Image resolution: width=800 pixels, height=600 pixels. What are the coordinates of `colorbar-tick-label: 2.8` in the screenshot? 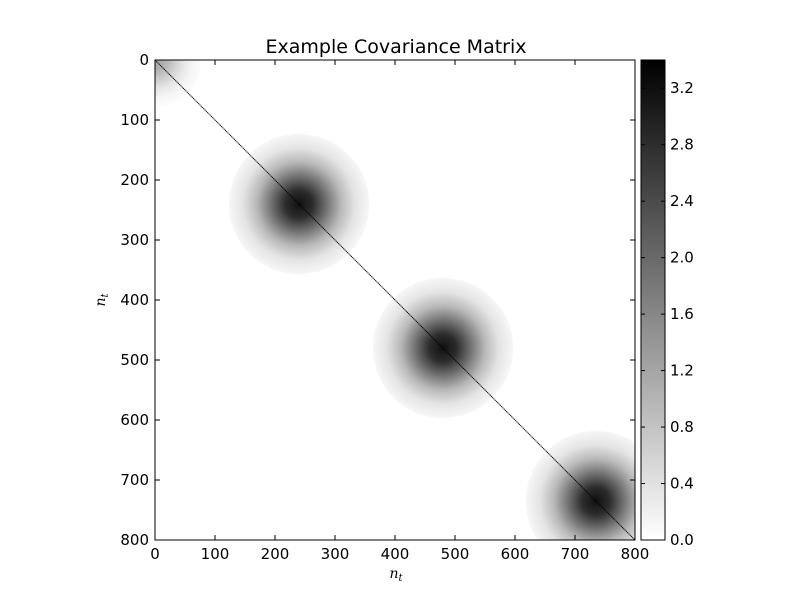 It's located at (682, 145).